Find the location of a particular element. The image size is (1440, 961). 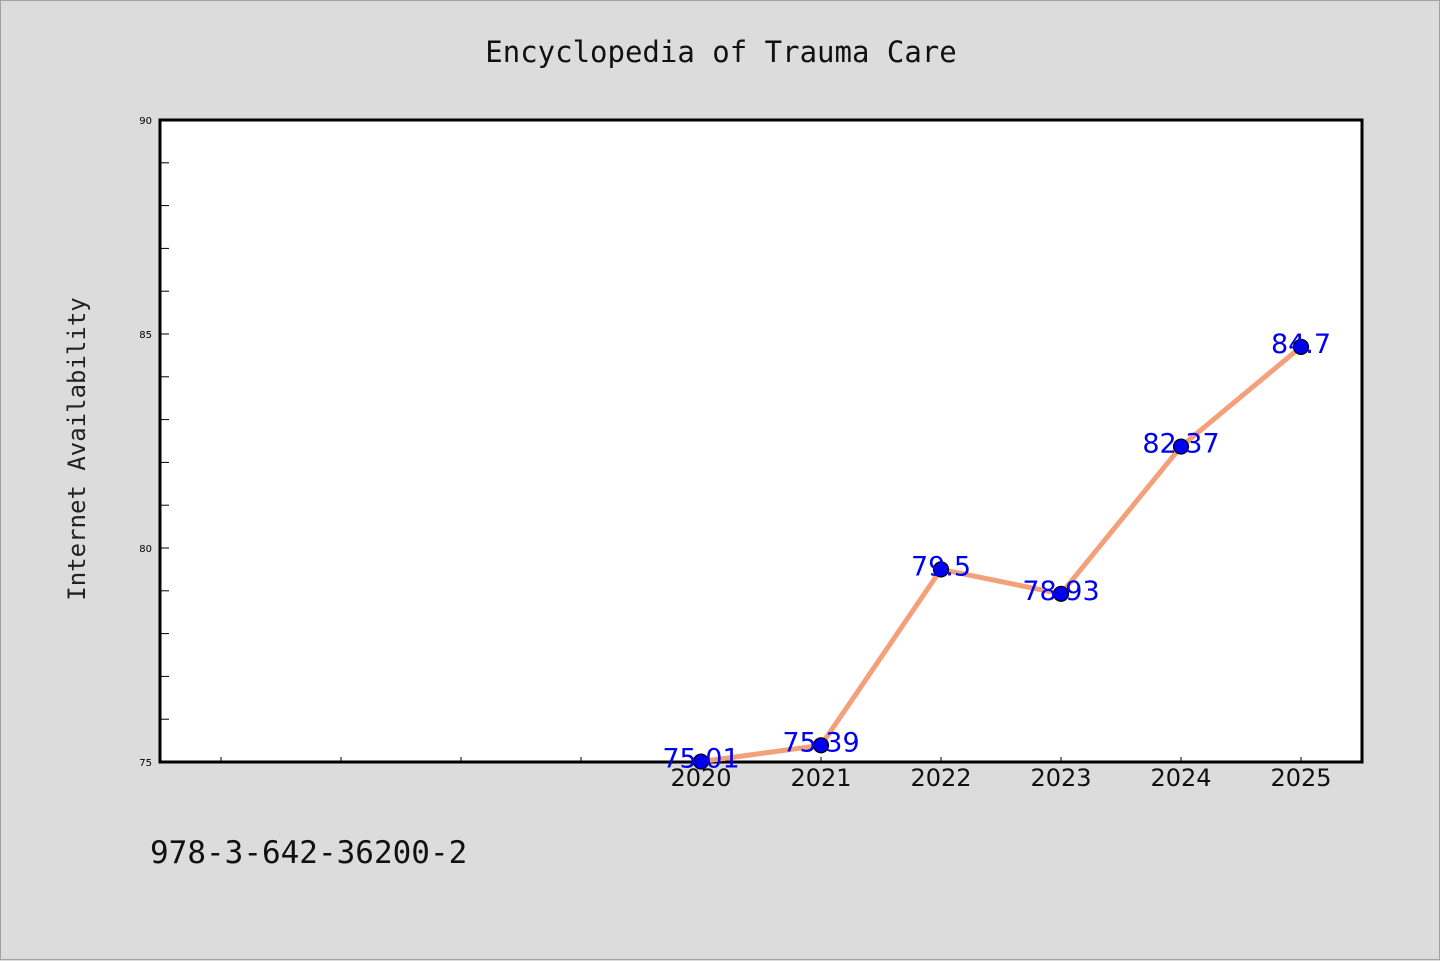

data-label: 82.37 is located at coordinates (1180, 444).